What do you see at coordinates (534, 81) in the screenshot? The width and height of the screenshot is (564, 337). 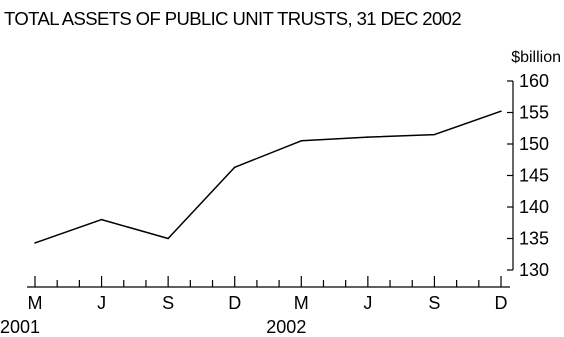 I see `y-tick-label: 160` at bounding box center [534, 81].